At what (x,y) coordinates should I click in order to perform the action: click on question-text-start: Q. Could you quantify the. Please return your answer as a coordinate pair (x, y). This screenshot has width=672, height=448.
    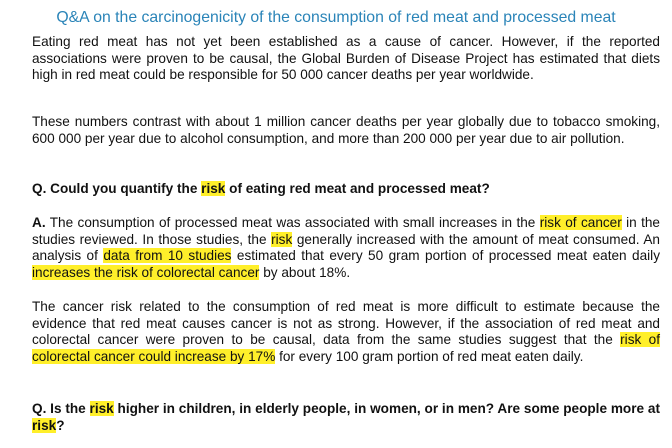
    Looking at the image, I should click on (117, 188).